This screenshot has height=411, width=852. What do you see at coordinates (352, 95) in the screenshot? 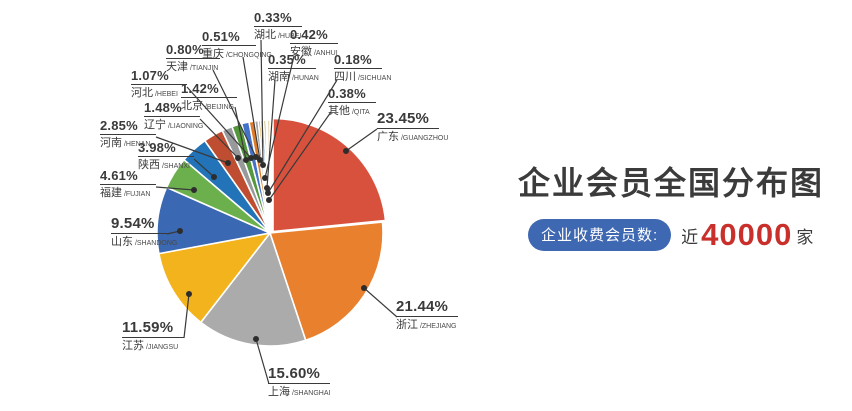
I see `pie-label-percent: 0.38%` at bounding box center [352, 95].